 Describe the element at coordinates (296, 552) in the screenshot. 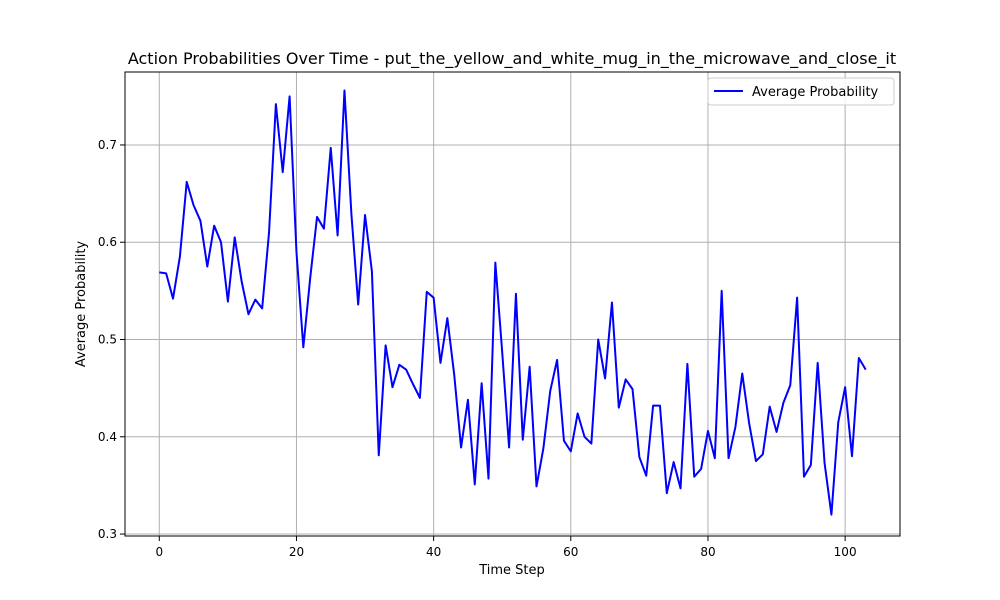

I see `x-tick-label: 20` at that location.